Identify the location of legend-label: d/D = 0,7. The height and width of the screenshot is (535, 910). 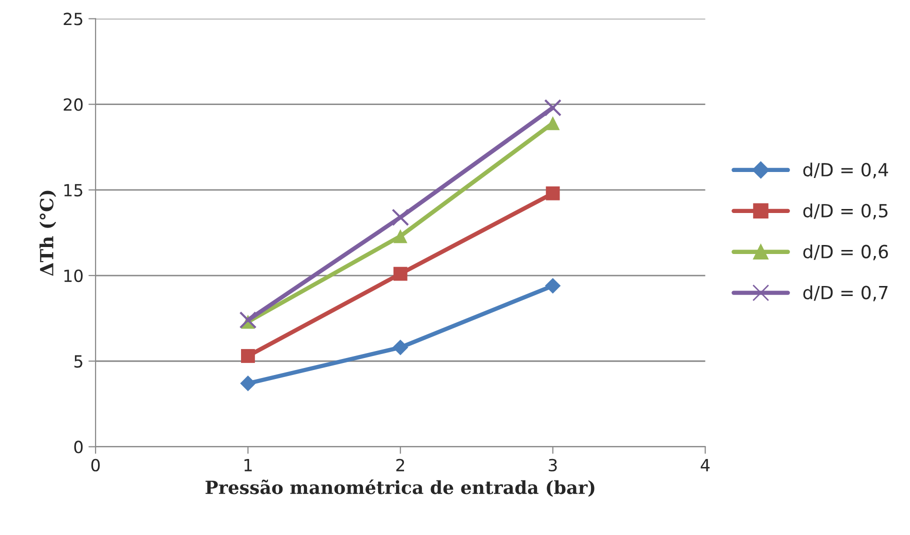
(845, 293).